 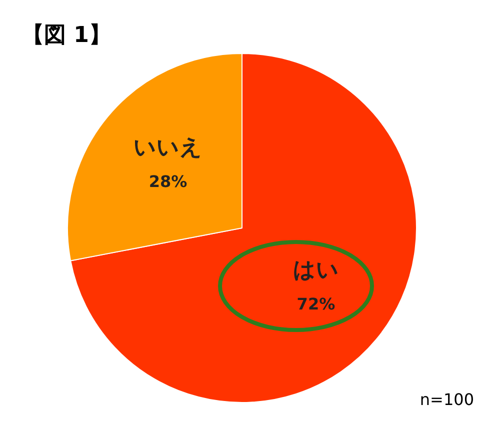 I want to click on data-label: 28%, so click(x=168, y=181).